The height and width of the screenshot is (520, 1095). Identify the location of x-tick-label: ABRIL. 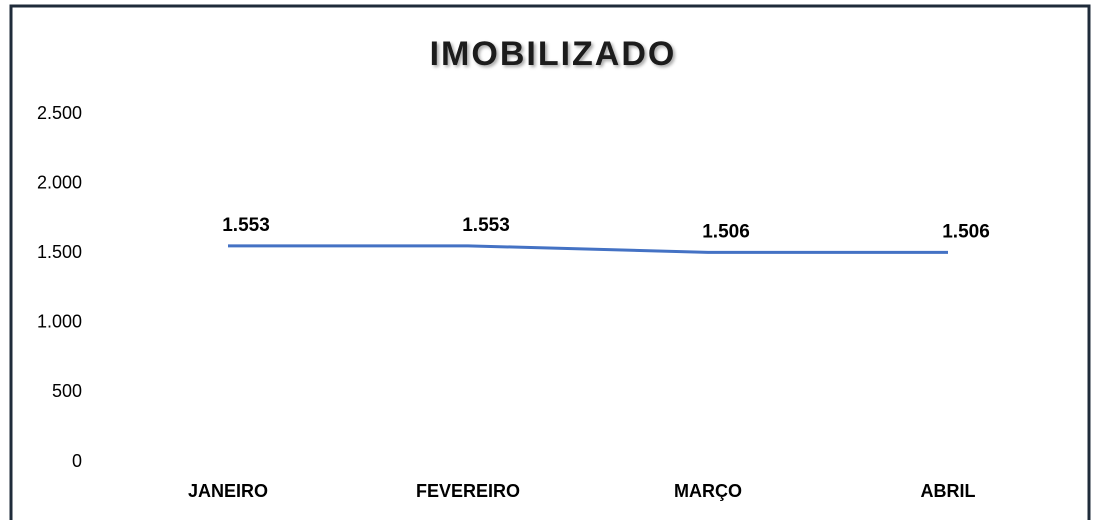
(948, 491).